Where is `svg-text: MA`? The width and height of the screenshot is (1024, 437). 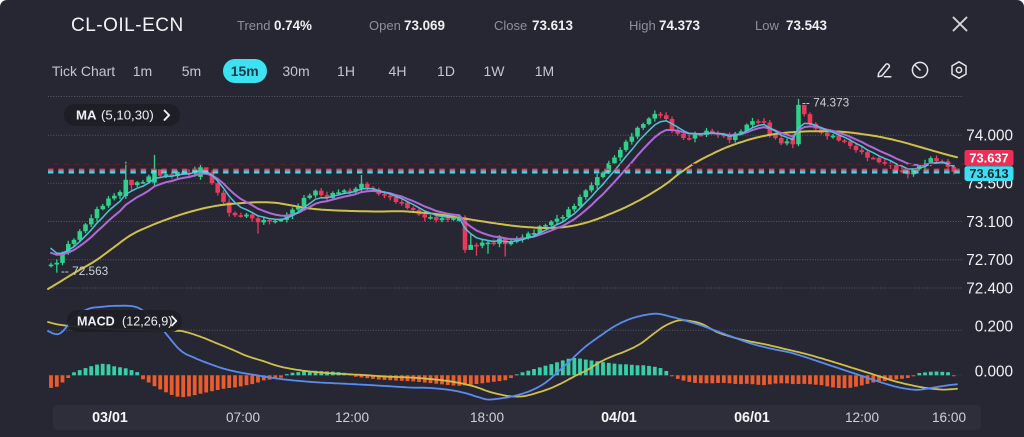
svg-text: MA is located at coordinates (86, 115).